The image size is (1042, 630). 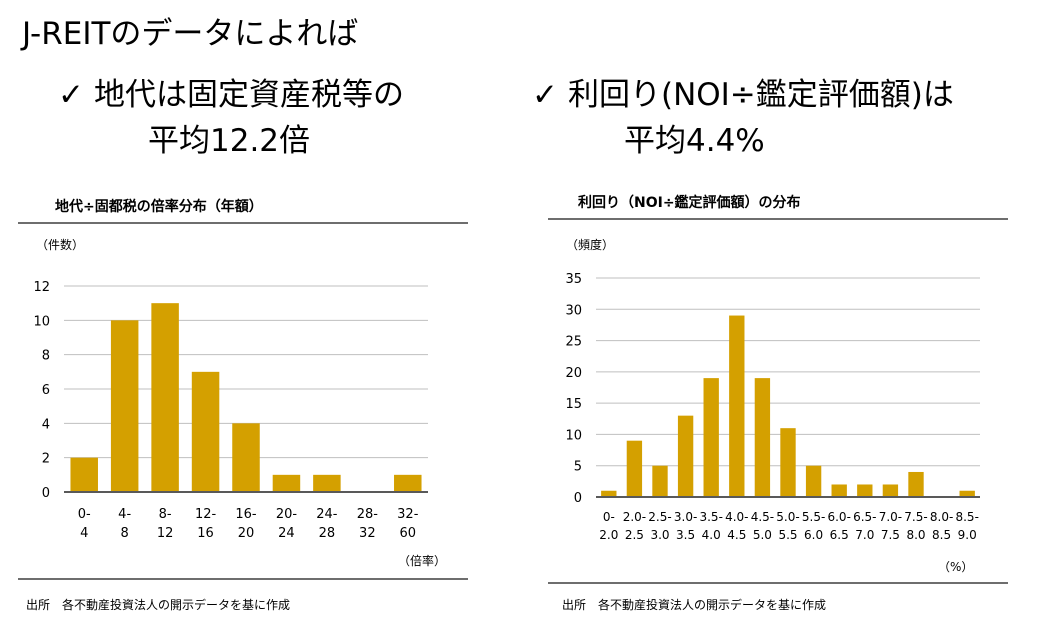 I want to click on x-tick-label: 28-, so click(x=368, y=514).